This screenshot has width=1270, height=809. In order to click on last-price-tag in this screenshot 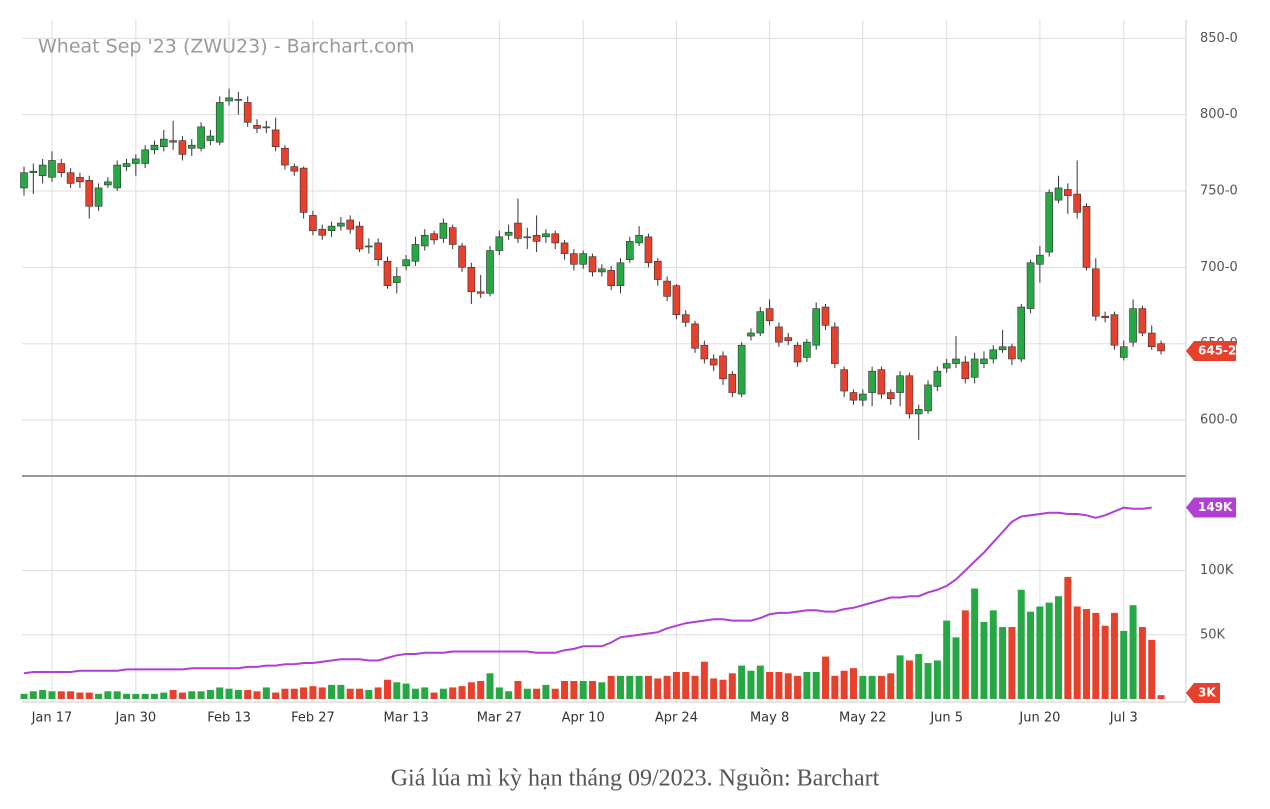, I will do `click(1211, 350)`.